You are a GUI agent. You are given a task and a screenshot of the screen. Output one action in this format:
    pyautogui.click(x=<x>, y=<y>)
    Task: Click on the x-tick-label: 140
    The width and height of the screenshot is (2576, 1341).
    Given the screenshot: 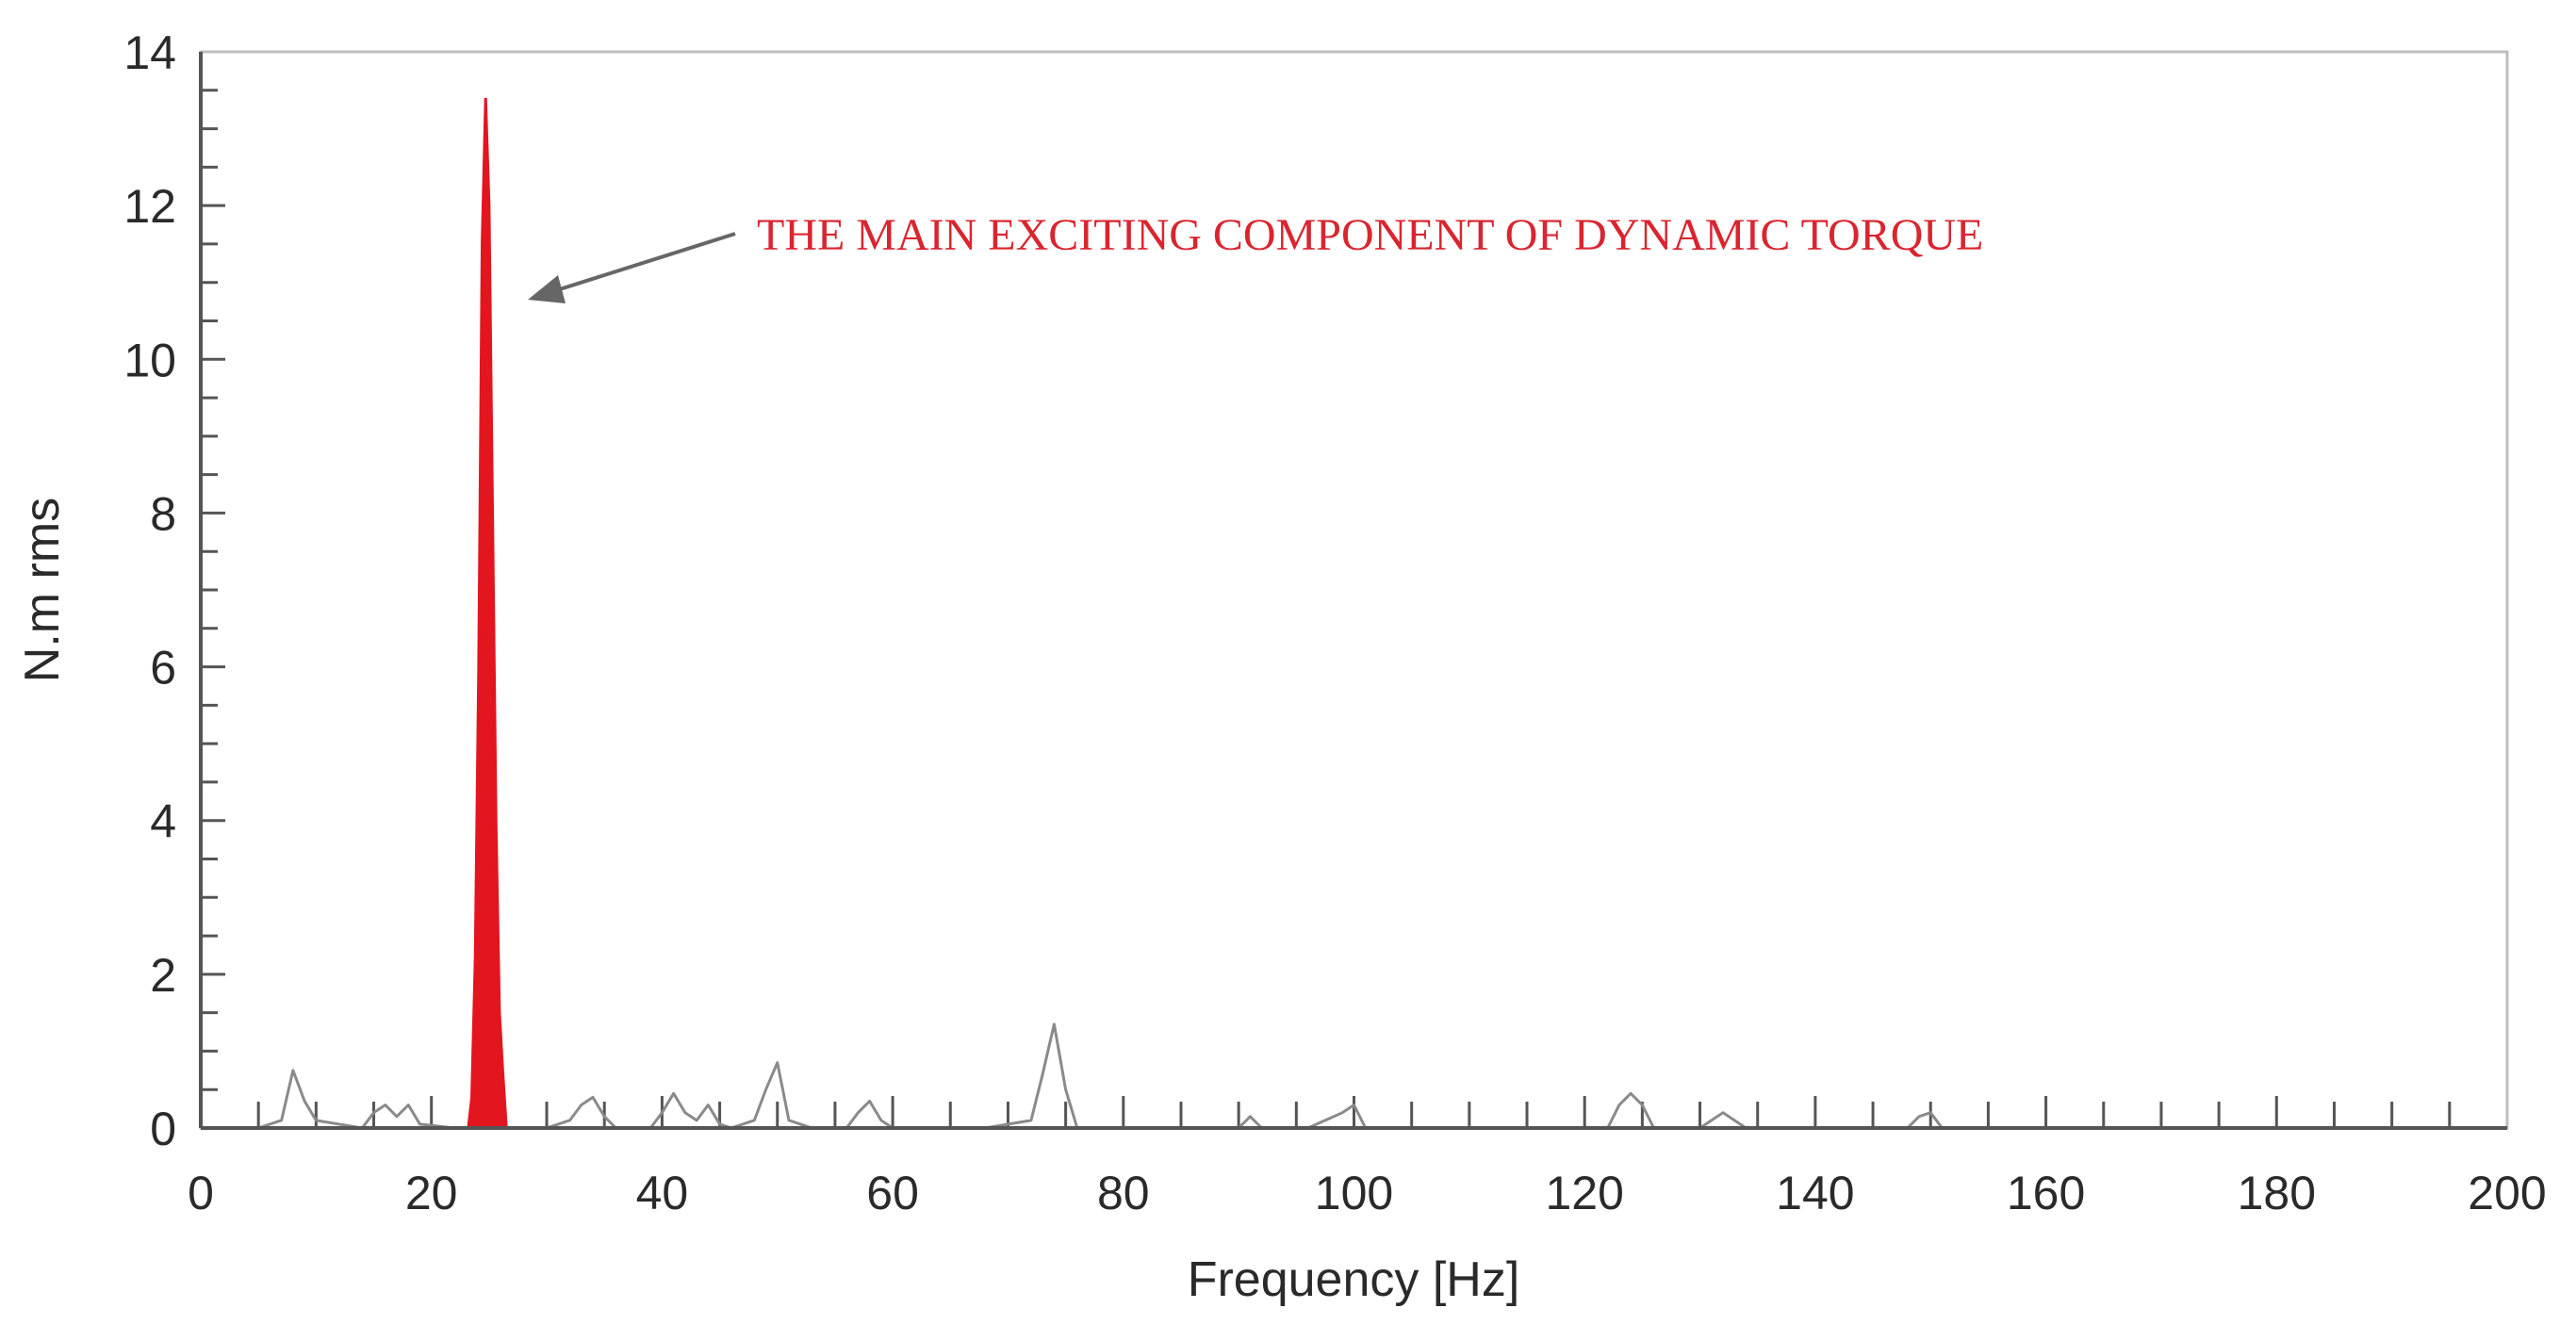 What is the action you would take?
    pyautogui.click(x=1815, y=1193)
    